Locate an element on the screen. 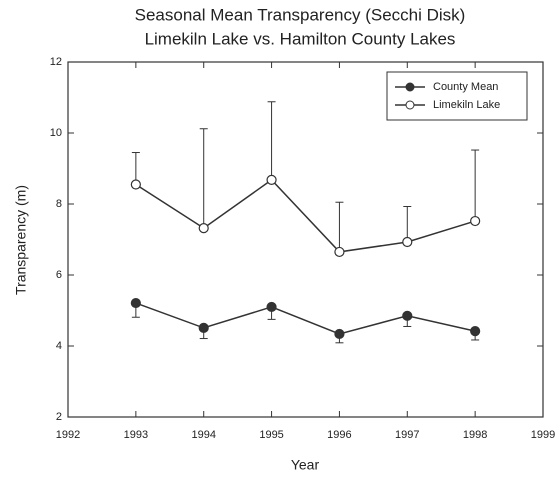 The image size is (560, 481). y-tick-label: 12 is located at coordinates (56, 62).